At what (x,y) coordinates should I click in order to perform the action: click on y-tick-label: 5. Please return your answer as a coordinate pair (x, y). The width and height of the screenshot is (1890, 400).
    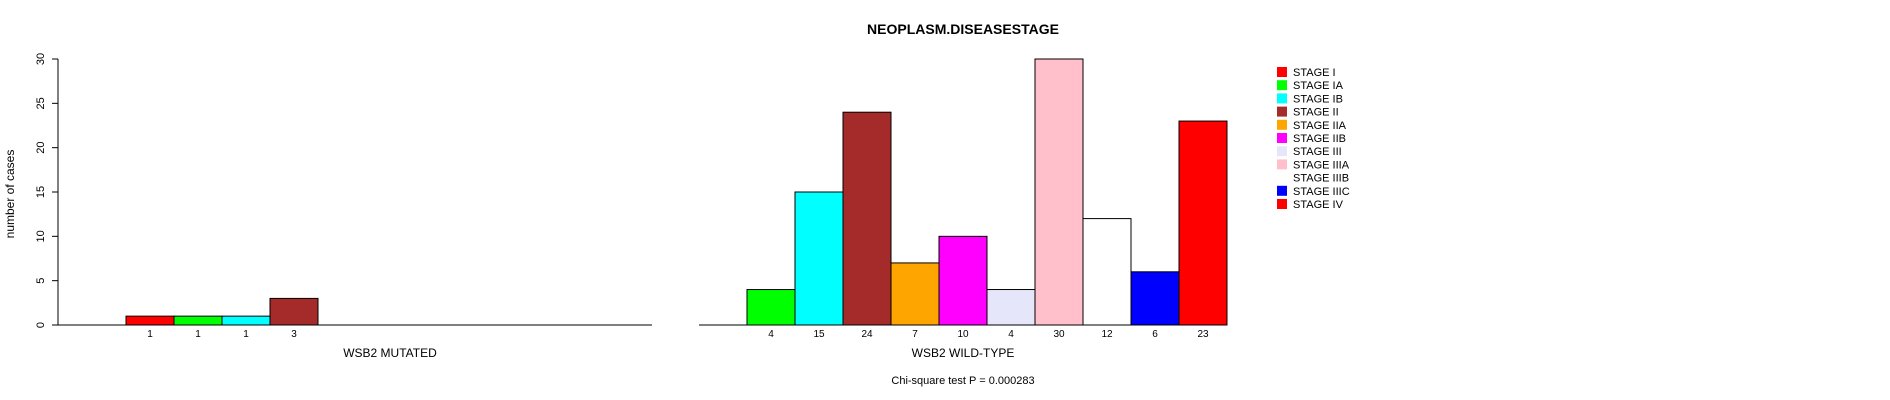
    Looking at the image, I should click on (41, 281).